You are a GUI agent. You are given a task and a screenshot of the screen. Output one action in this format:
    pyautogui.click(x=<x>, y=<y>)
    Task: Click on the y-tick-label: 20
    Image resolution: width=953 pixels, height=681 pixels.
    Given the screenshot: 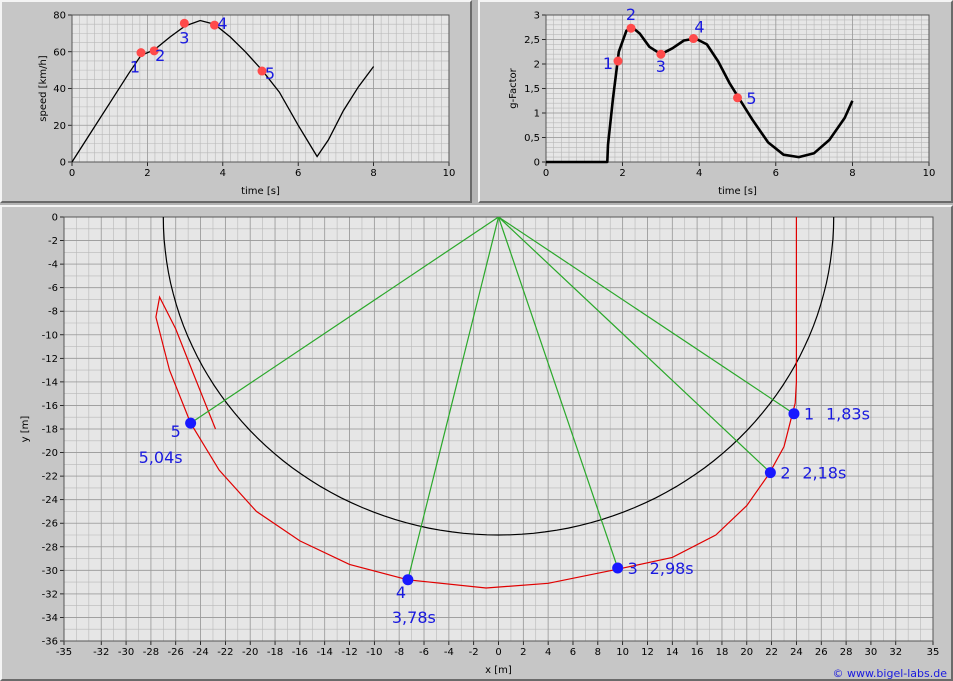 What is the action you would take?
    pyautogui.click(x=59, y=126)
    